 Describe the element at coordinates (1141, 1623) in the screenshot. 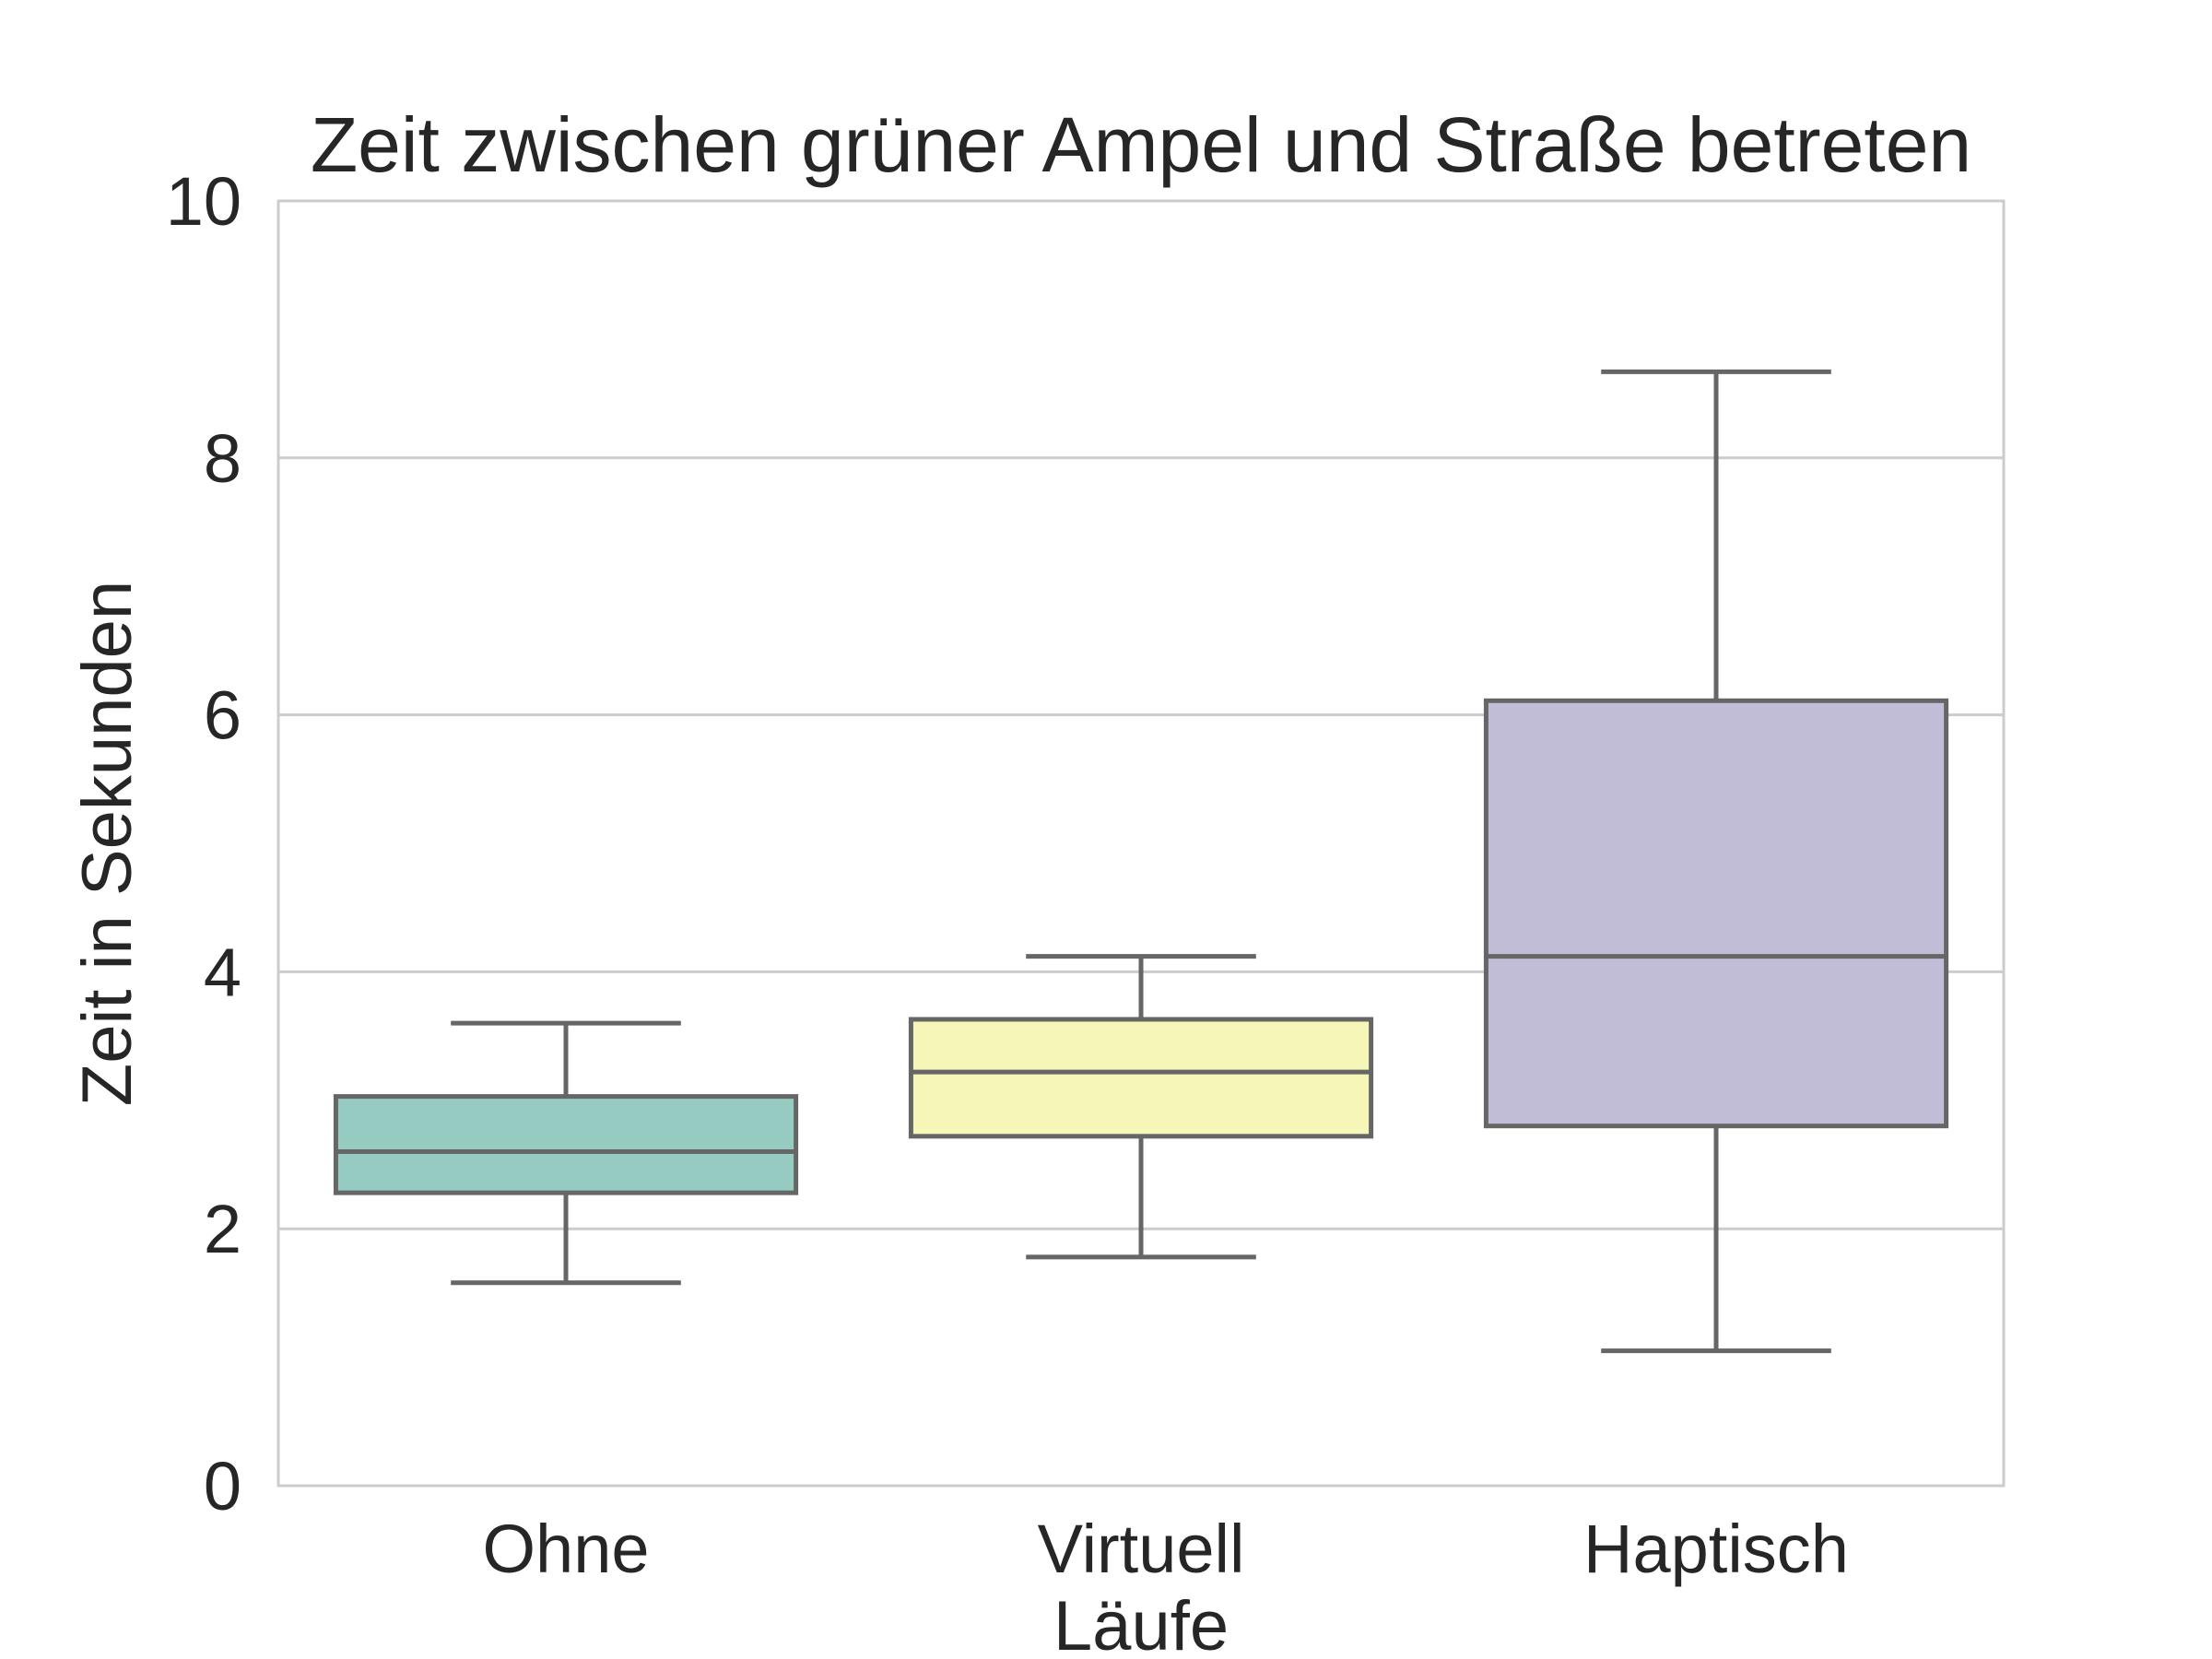

I see `x-axis-label: Läufe` at that location.